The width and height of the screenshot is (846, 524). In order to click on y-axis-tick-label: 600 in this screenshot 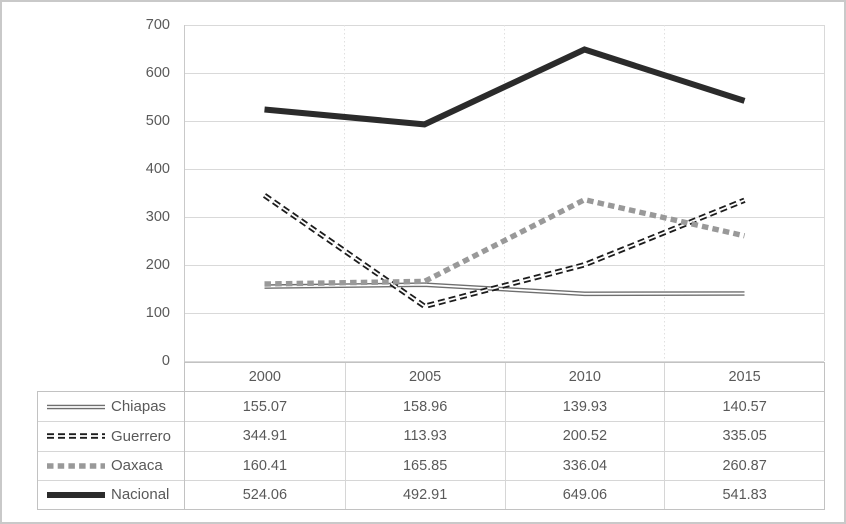, I will do `click(157, 73)`.